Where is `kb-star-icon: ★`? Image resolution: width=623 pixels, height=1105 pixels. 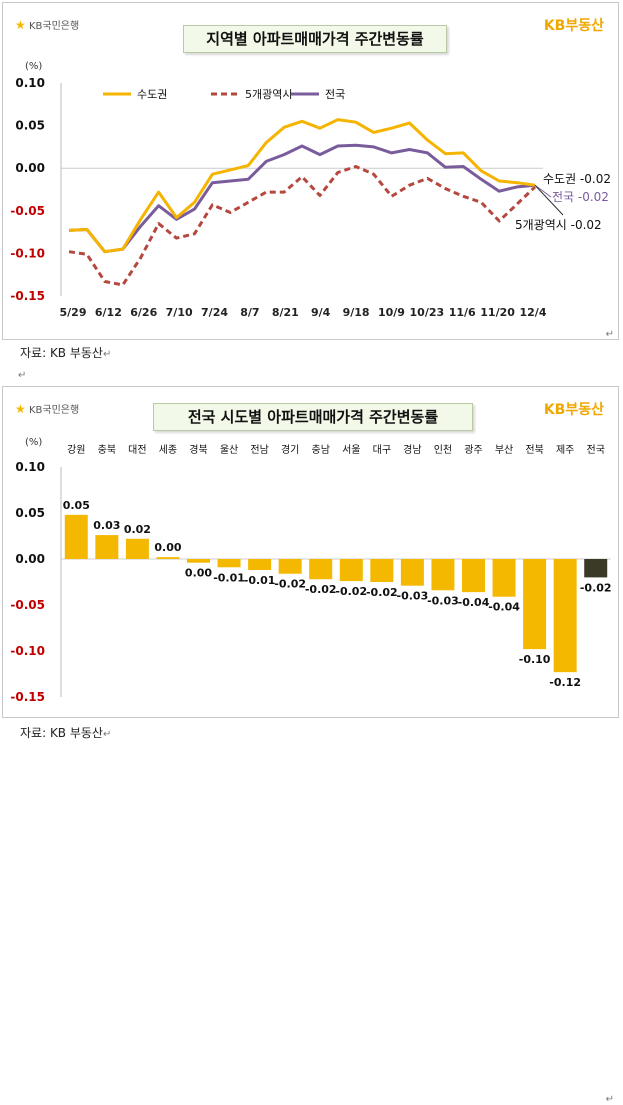
kb-star-icon: ★ is located at coordinates (20, 25).